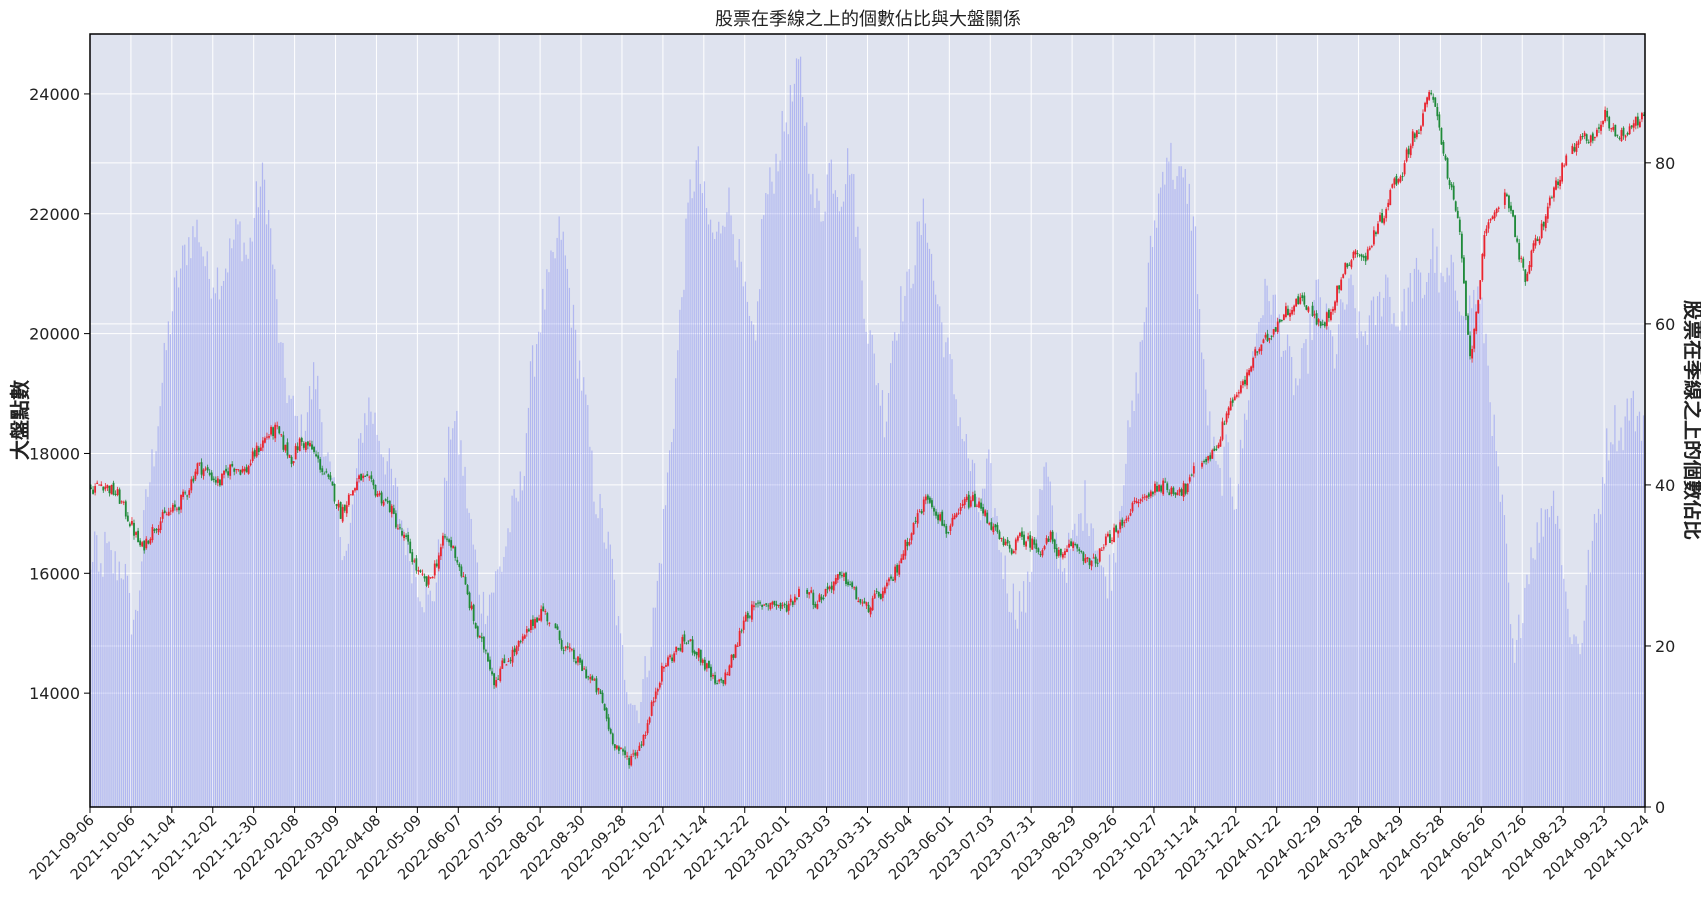 The image size is (1701, 901). Describe the element at coordinates (54, 94) in the screenshot. I see `left-tick-label: 24000` at that location.